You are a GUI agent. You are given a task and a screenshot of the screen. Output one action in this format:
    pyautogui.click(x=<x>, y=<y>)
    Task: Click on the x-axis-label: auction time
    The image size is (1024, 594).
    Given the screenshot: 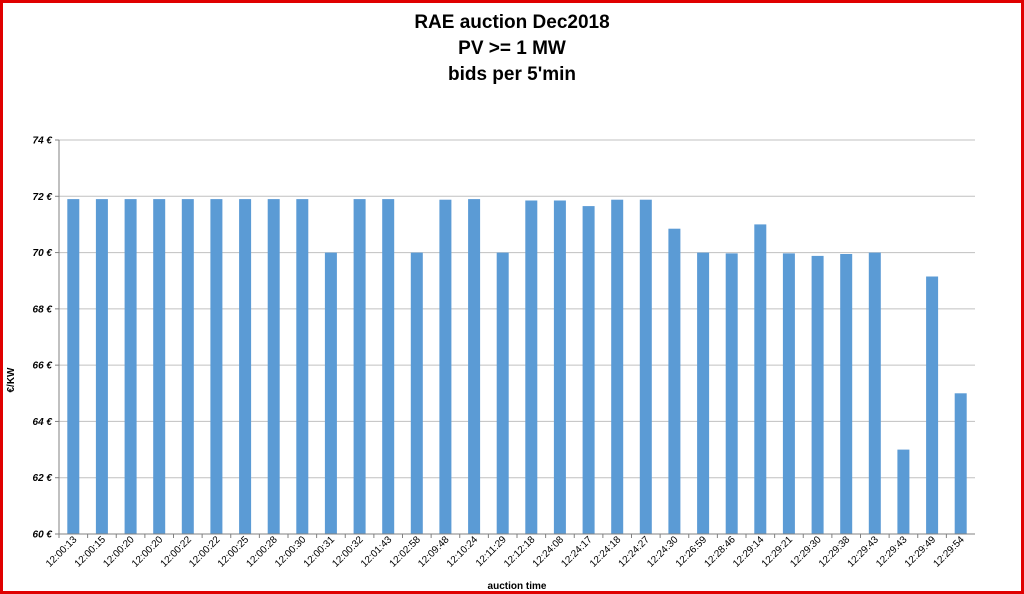 What is the action you would take?
    pyautogui.click(x=517, y=586)
    